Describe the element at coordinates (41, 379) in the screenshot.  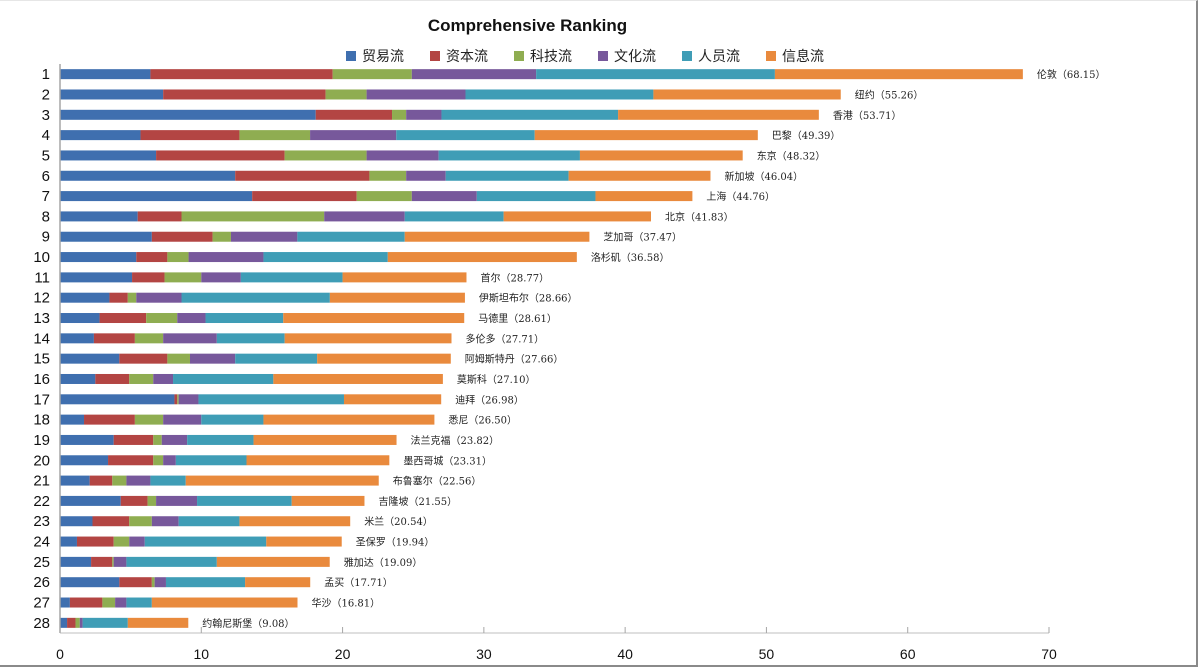
I see `category-label: 16` at that location.